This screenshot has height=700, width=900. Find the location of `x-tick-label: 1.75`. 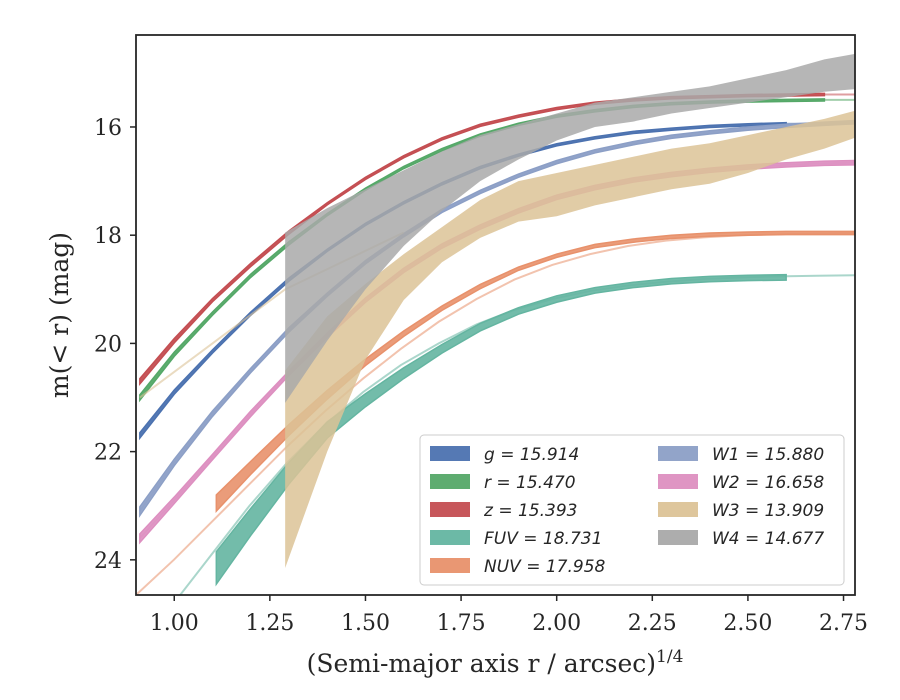

x-tick-label: 1.75 is located at coordinates (461, 623).